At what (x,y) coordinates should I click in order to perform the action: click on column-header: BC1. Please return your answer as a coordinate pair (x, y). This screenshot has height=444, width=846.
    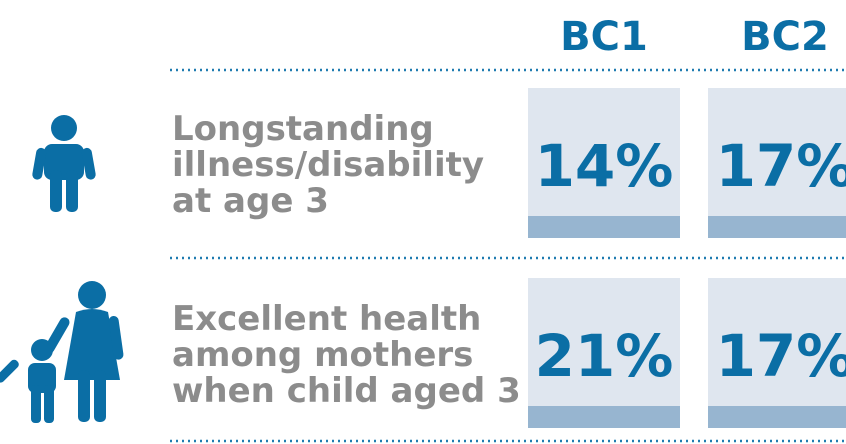
    Looking at the image, I should click on (604, 37).